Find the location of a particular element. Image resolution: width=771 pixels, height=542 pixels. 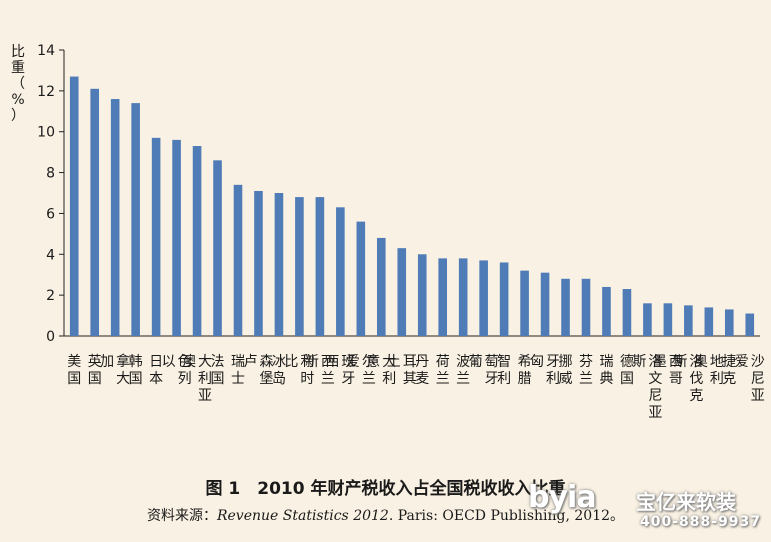

x-category-label: 卢森堡 is located at coordinates (258, 370).